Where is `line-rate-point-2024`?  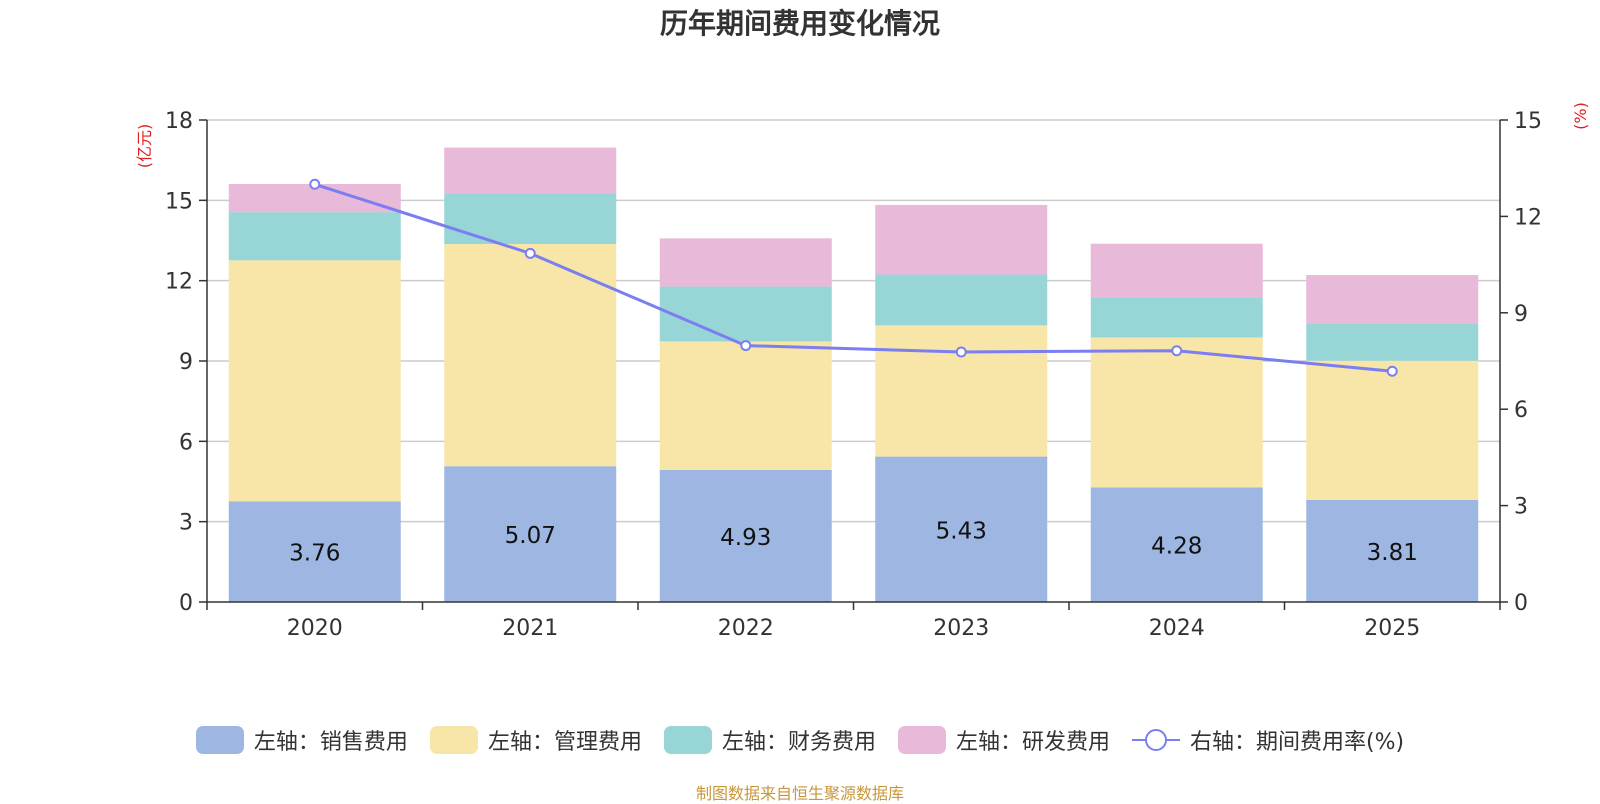 line-rate-point-2024 is located at coordinates (1177, 351).